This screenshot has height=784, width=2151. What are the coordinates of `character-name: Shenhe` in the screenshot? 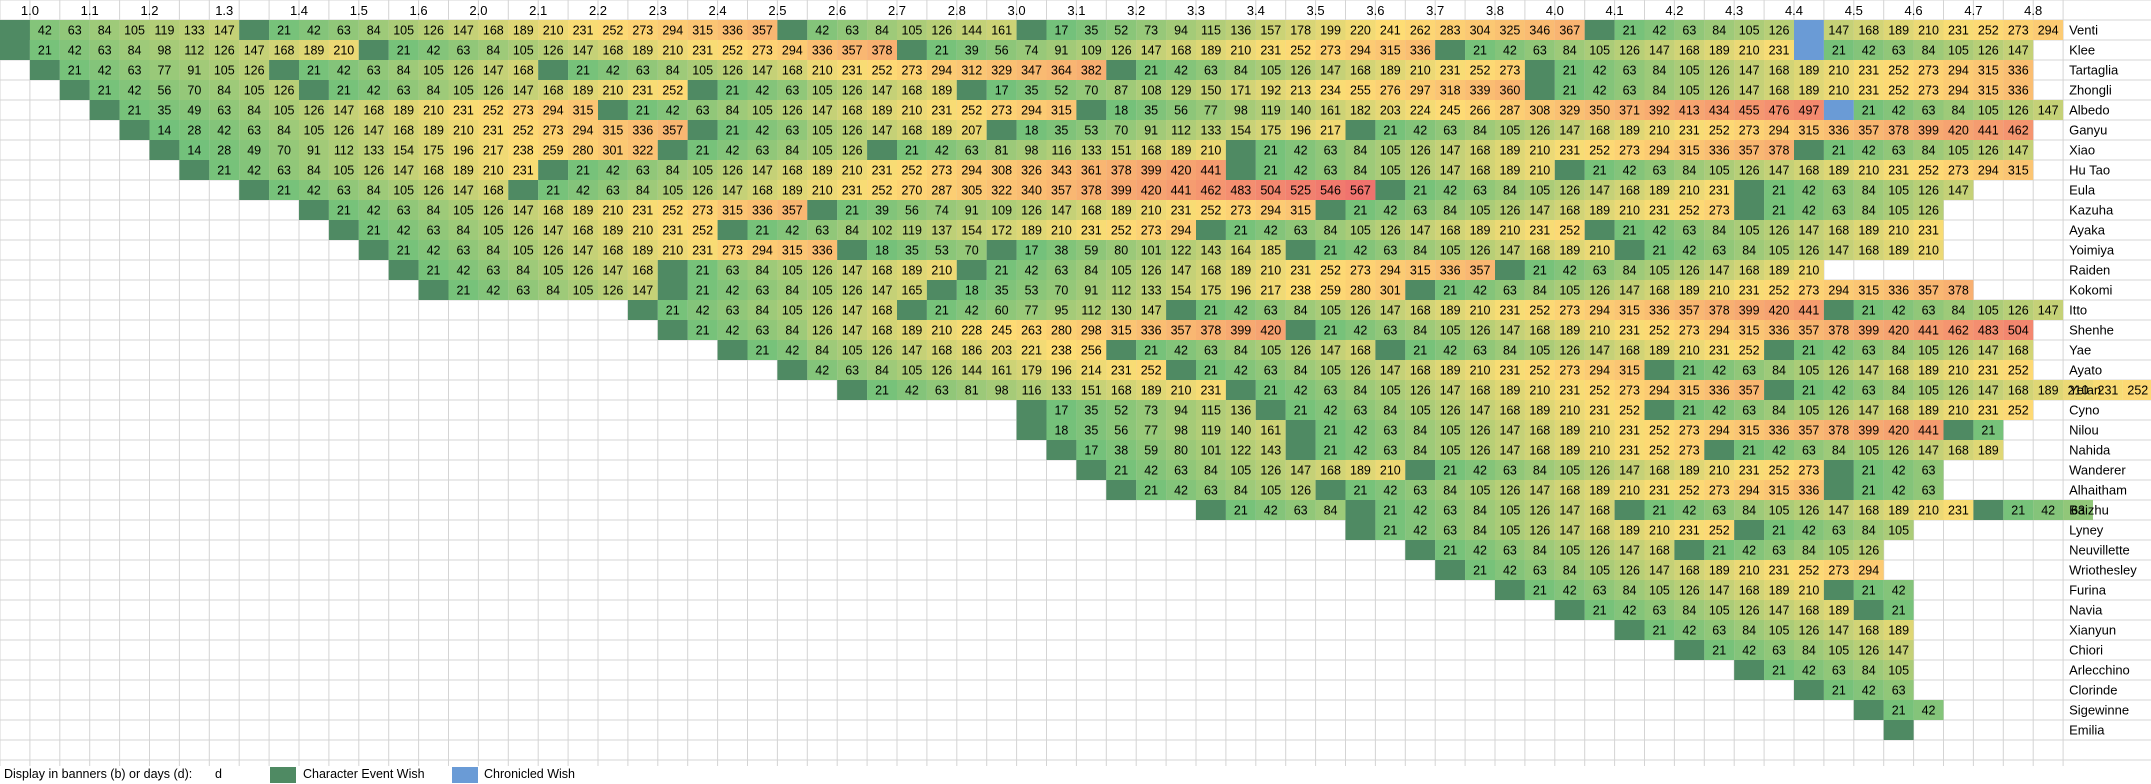 It's located at (2091, 330).